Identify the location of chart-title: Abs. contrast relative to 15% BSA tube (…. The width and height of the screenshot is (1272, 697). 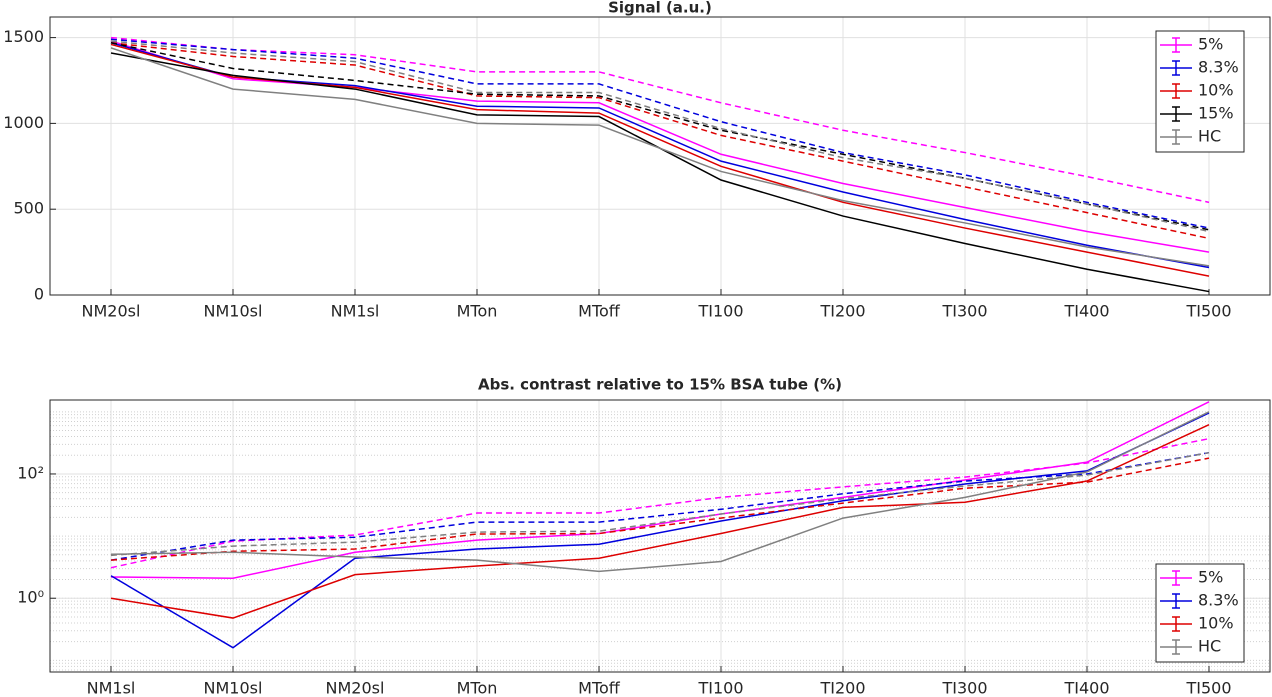
(660, 385).